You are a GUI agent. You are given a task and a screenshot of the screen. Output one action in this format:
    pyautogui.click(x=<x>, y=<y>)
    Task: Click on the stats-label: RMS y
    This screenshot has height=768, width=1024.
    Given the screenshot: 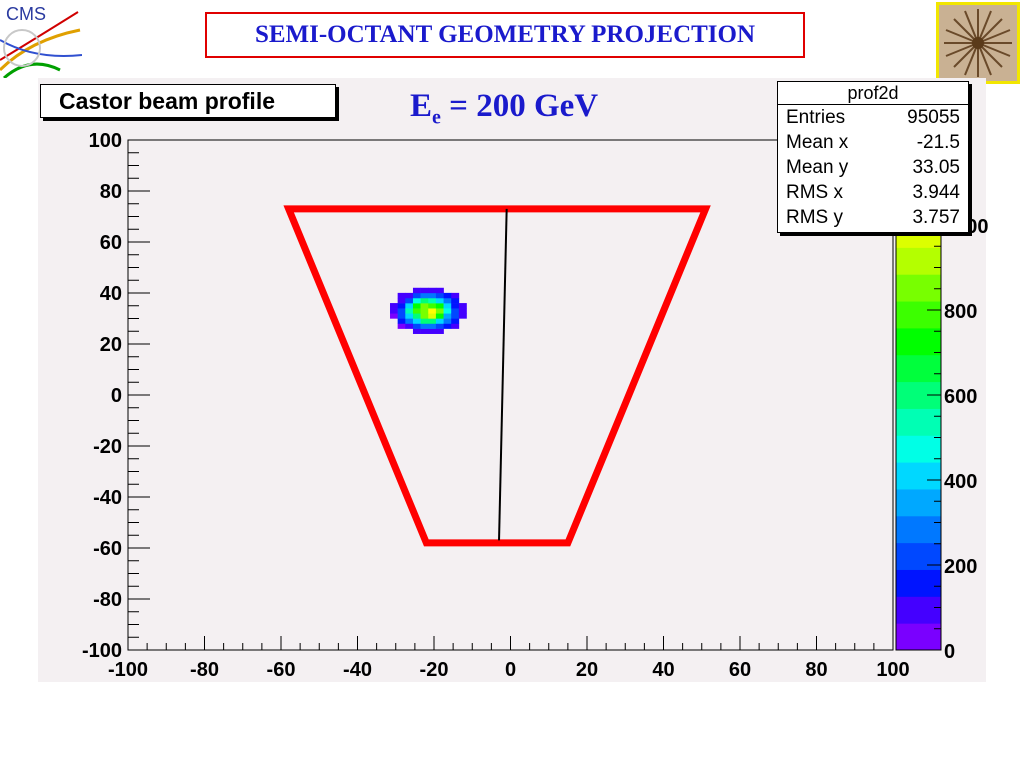 What is the action you would take?
    pyautogui.click(x=814, y=217)
    